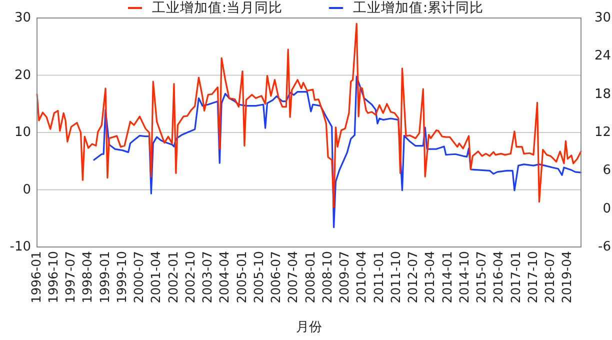 The image size is (612, 340). Describe the element at coordinates (446, 277) in the screenshot. I see `x-tick-label: 2014-01` at that location.